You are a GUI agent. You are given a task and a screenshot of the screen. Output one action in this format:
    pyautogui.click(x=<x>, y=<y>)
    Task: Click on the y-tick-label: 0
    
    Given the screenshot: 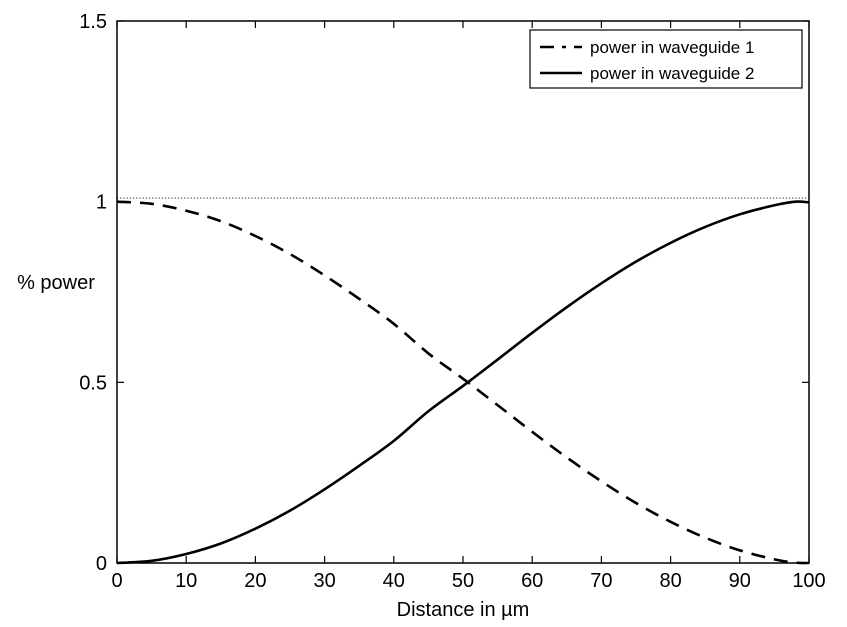 What is the action you would take?
    pyautogui.click(x=101, y=564)
    